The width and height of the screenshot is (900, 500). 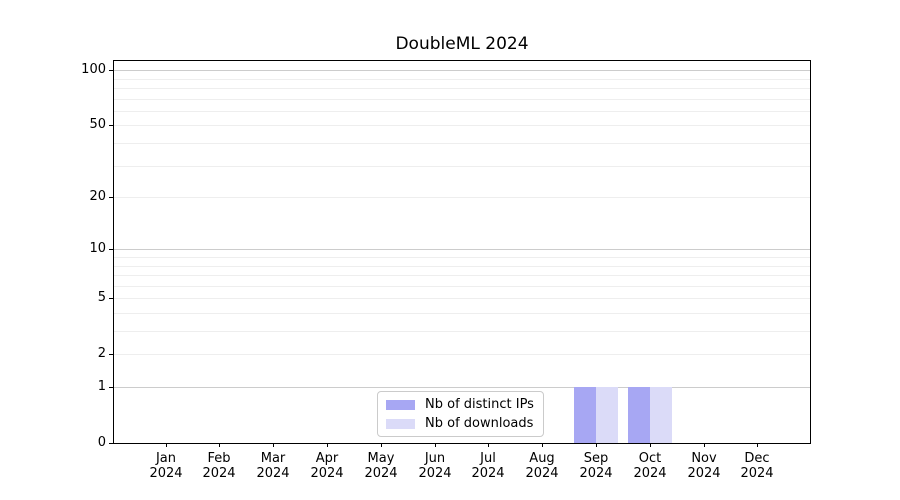 What do you see at coordinates (488, 458) in the screenshot?
I see `x-tick-month: Jul` at bounding box center [488, 458].